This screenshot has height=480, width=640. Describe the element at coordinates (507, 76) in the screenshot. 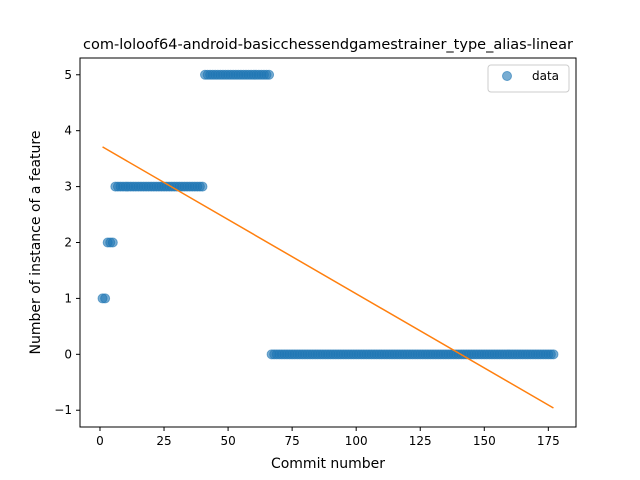

I see `legend-marker-data` at that location.